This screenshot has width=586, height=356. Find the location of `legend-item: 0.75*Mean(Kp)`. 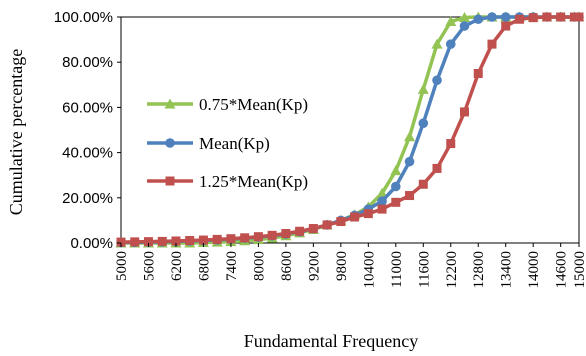

legend-item: 0.75*Mean(Kp) is located at coordinates (227, 104).